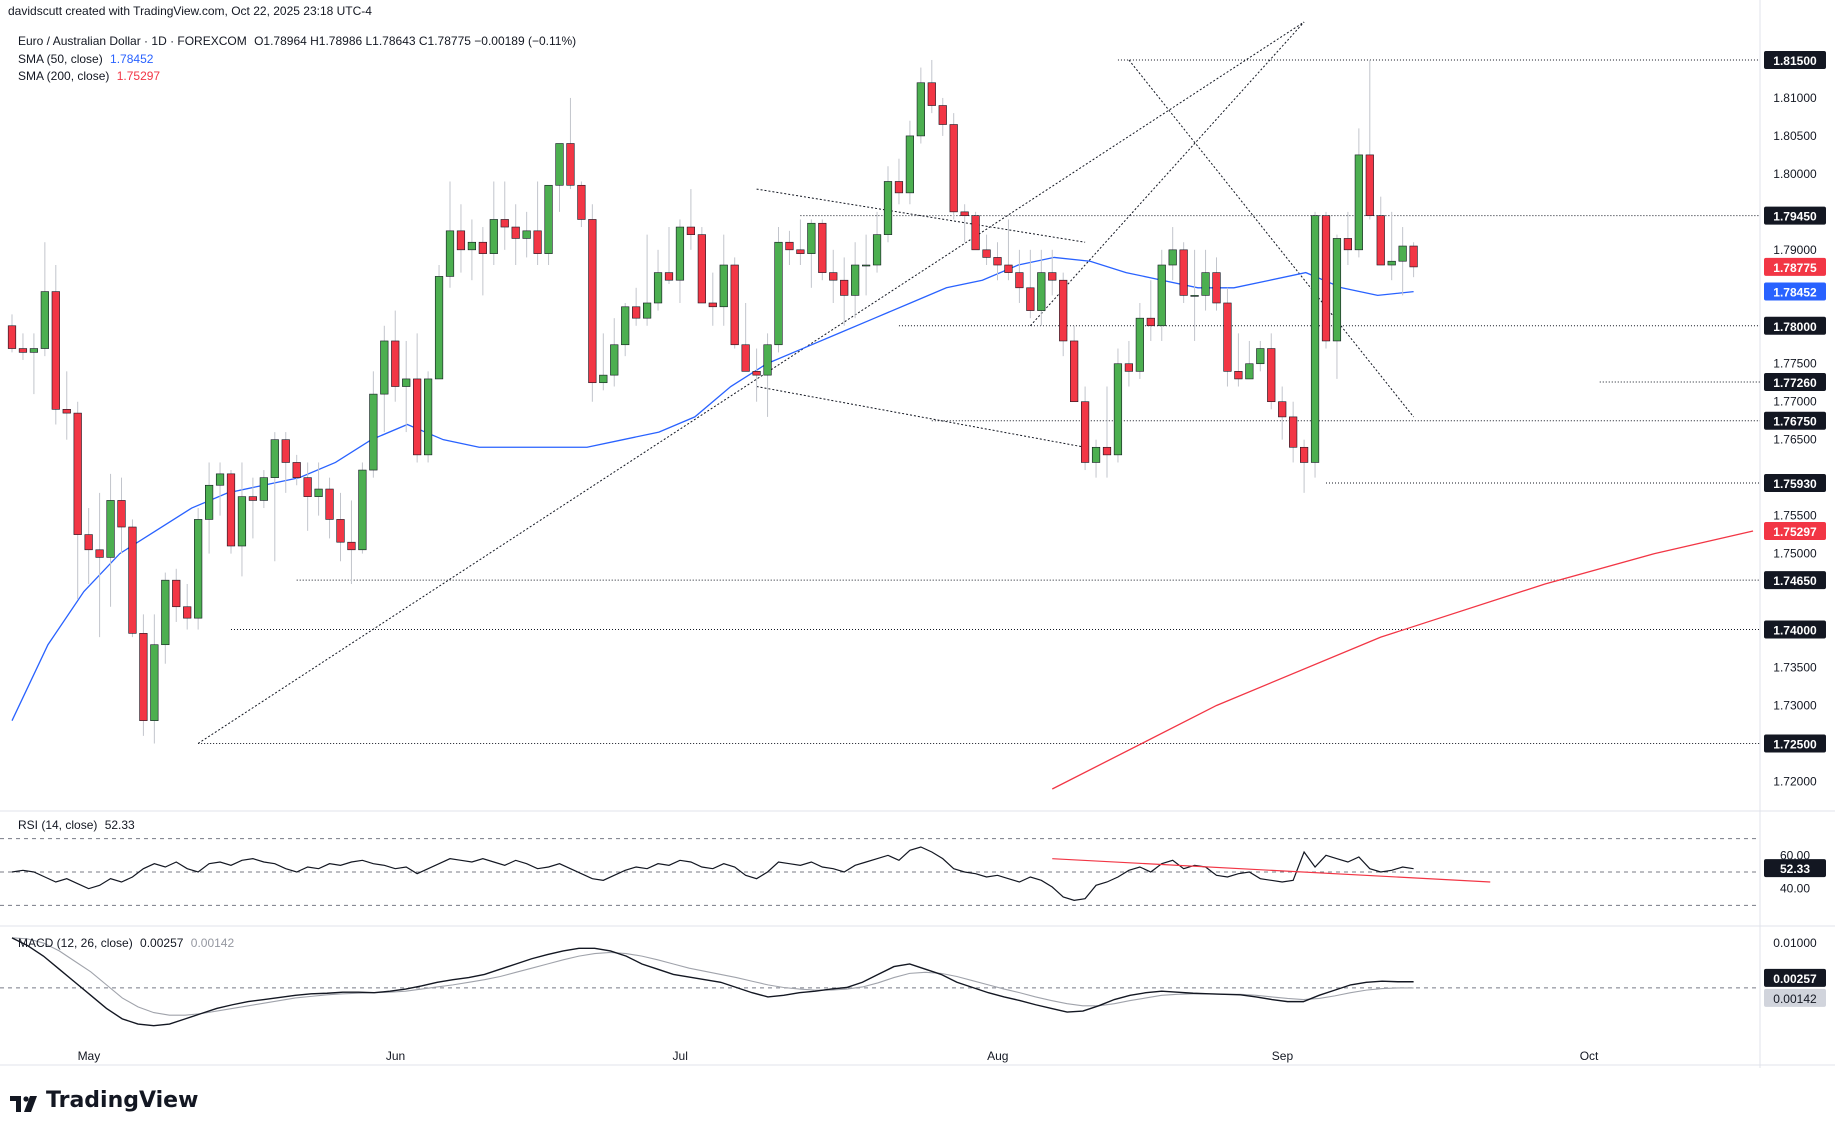 Image resolution: width=1835 pixels, height=1126 pixels. I want to click on time-tick-label: May, so click(89, 1056).